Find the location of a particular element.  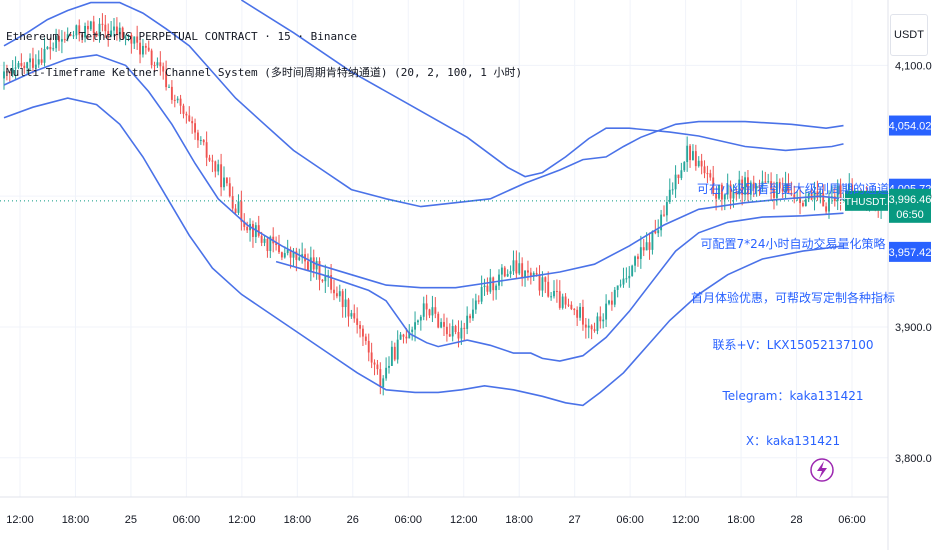

currency-button: USDT is located at coordinates (909, 35).